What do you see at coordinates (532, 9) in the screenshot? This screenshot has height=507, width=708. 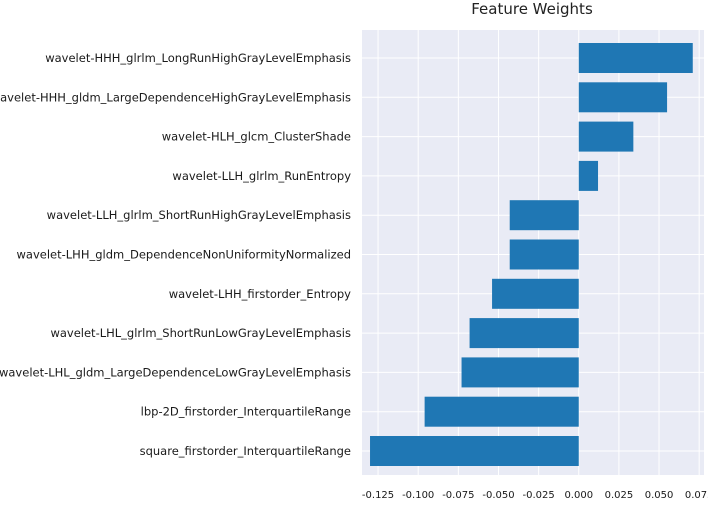 I see `chart-title: Feature Weights` at bounding box center [532, 9].